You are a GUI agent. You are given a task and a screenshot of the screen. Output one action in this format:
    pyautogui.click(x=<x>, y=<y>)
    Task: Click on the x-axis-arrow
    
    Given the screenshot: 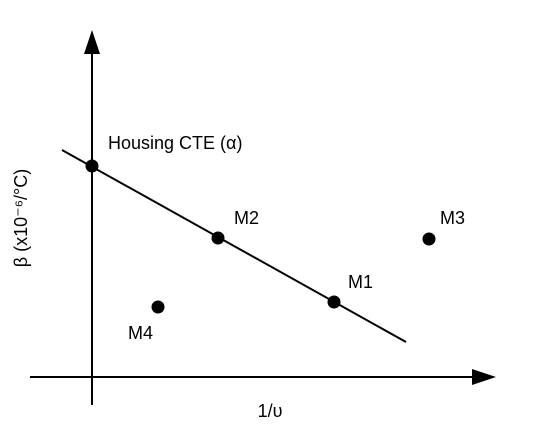 What is the action you would take?
    pyautogui.click(x=484, y=377)
    